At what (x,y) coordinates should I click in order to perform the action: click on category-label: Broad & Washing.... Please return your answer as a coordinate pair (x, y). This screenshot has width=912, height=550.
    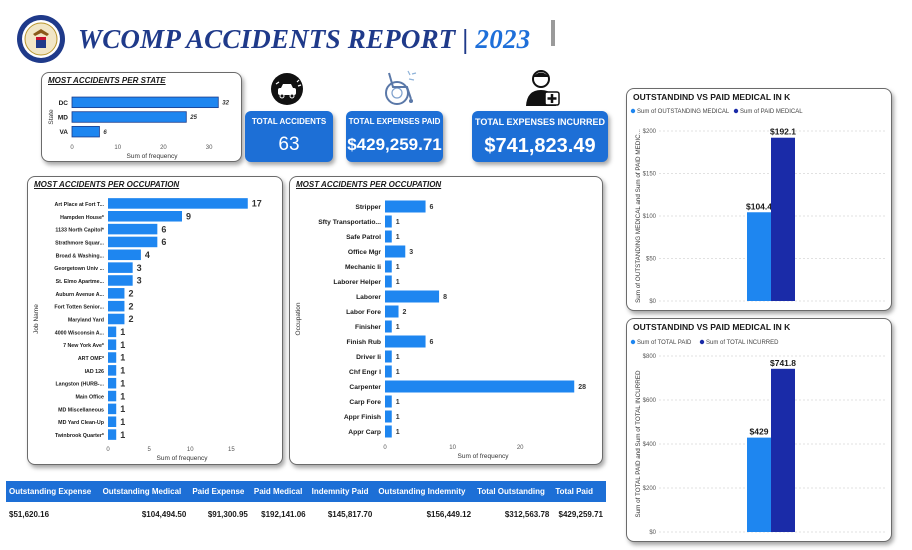
    Looking at the image, I should click on (80, 256).